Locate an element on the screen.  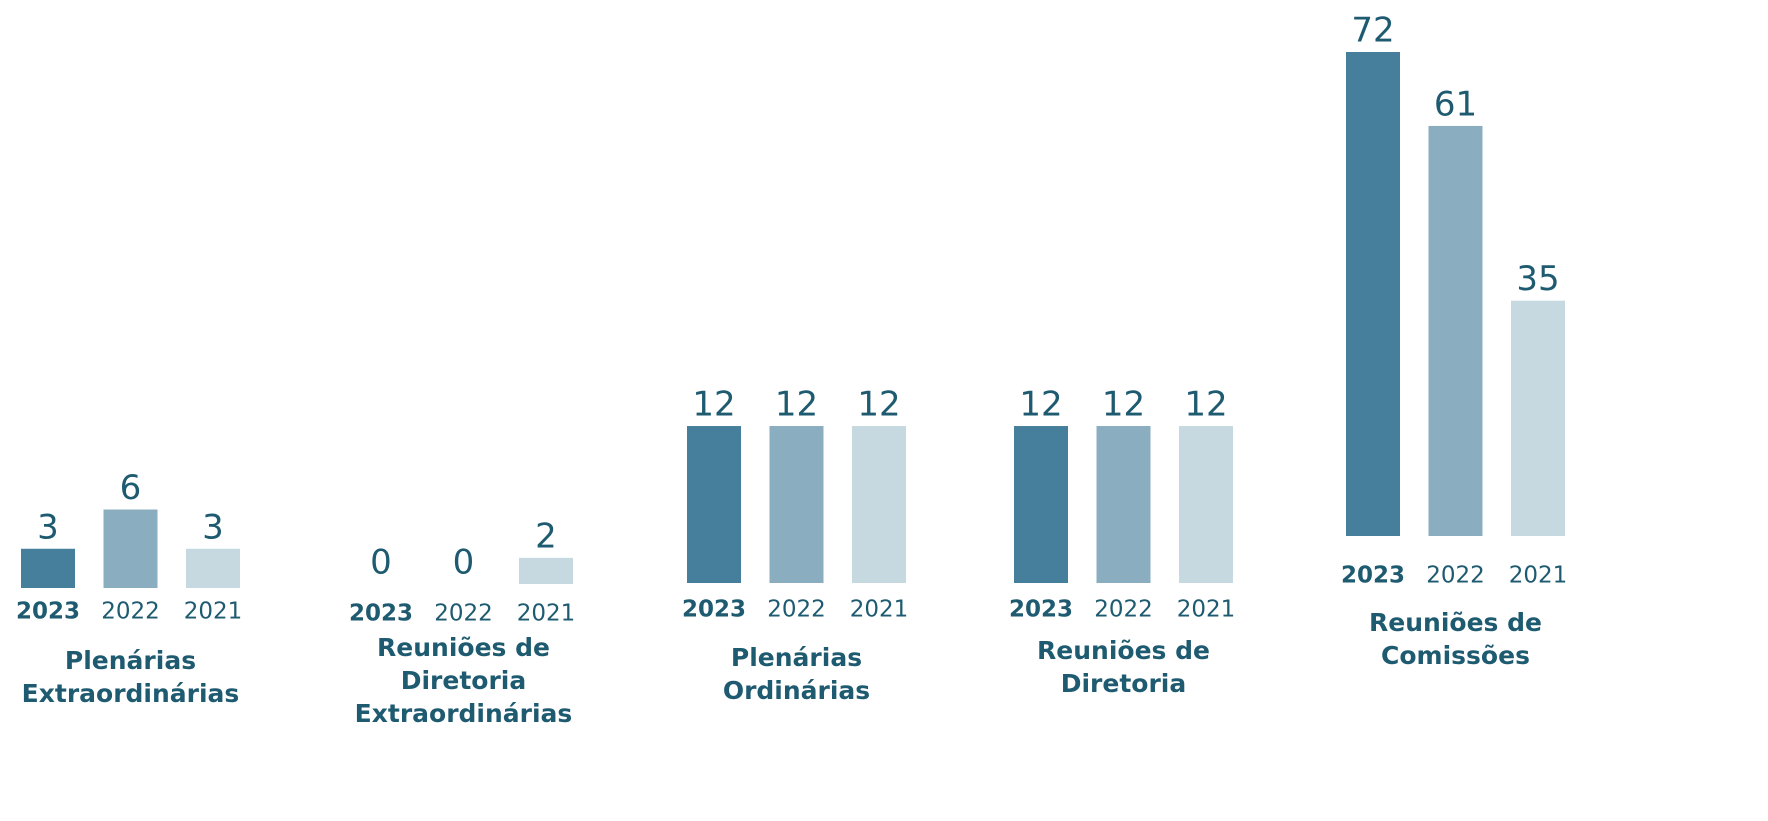
value-label: 61 is located at coordinates (1455, 104).